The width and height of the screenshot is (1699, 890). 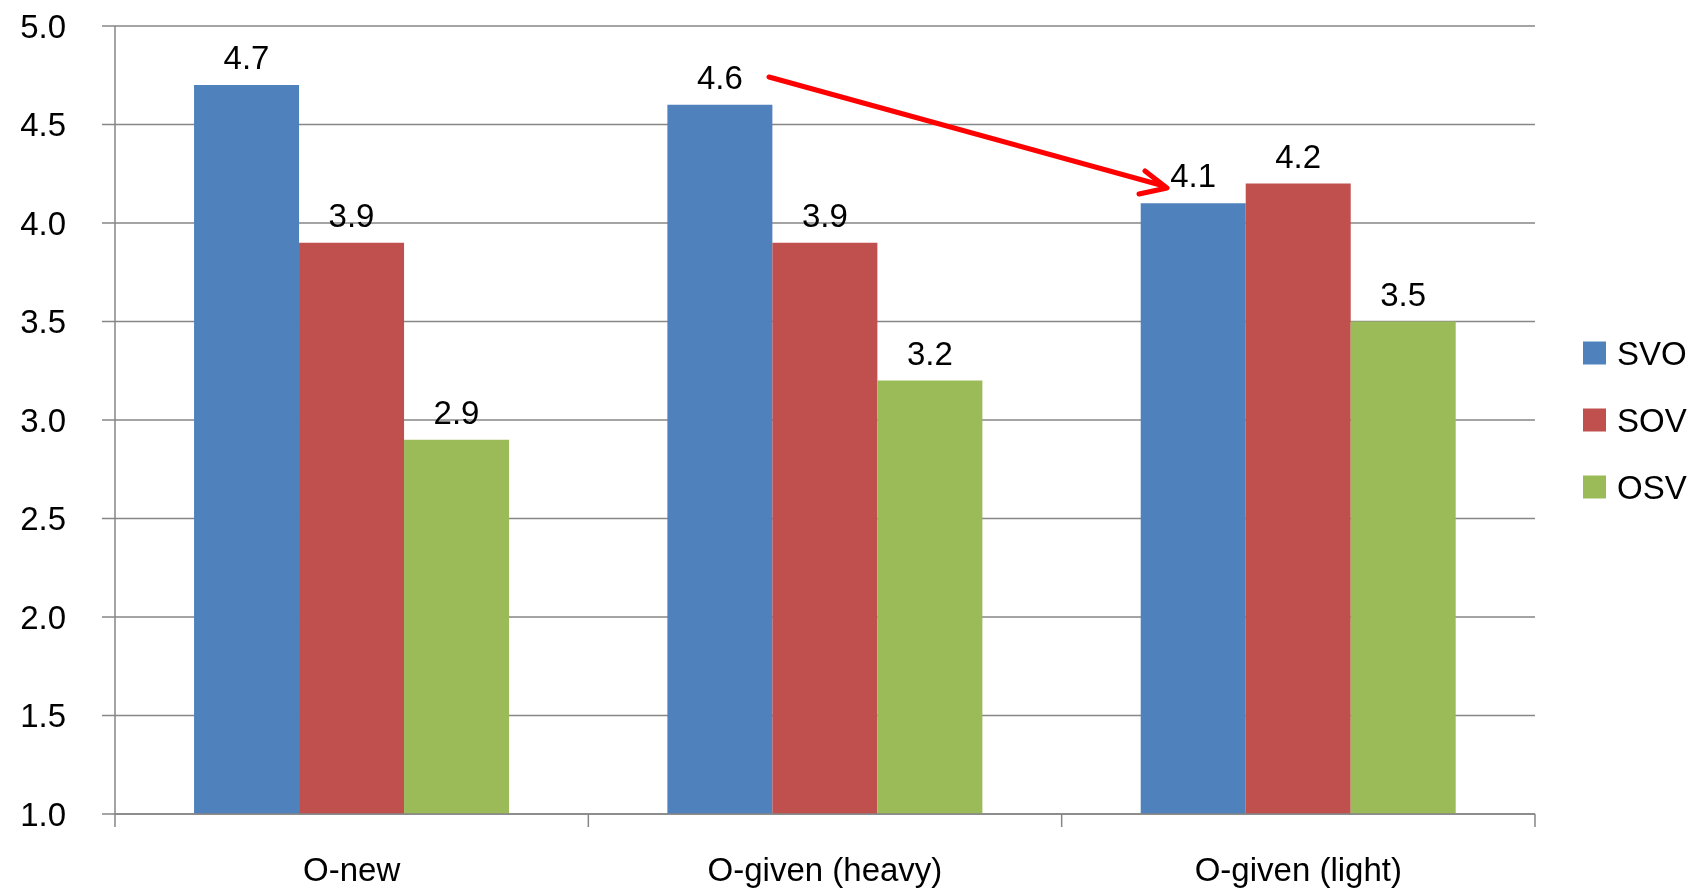 What do you see at coordinates (1652, 420) in the screenshot?
I see `legend-label: SOV` at bounding box center [1652, 420].